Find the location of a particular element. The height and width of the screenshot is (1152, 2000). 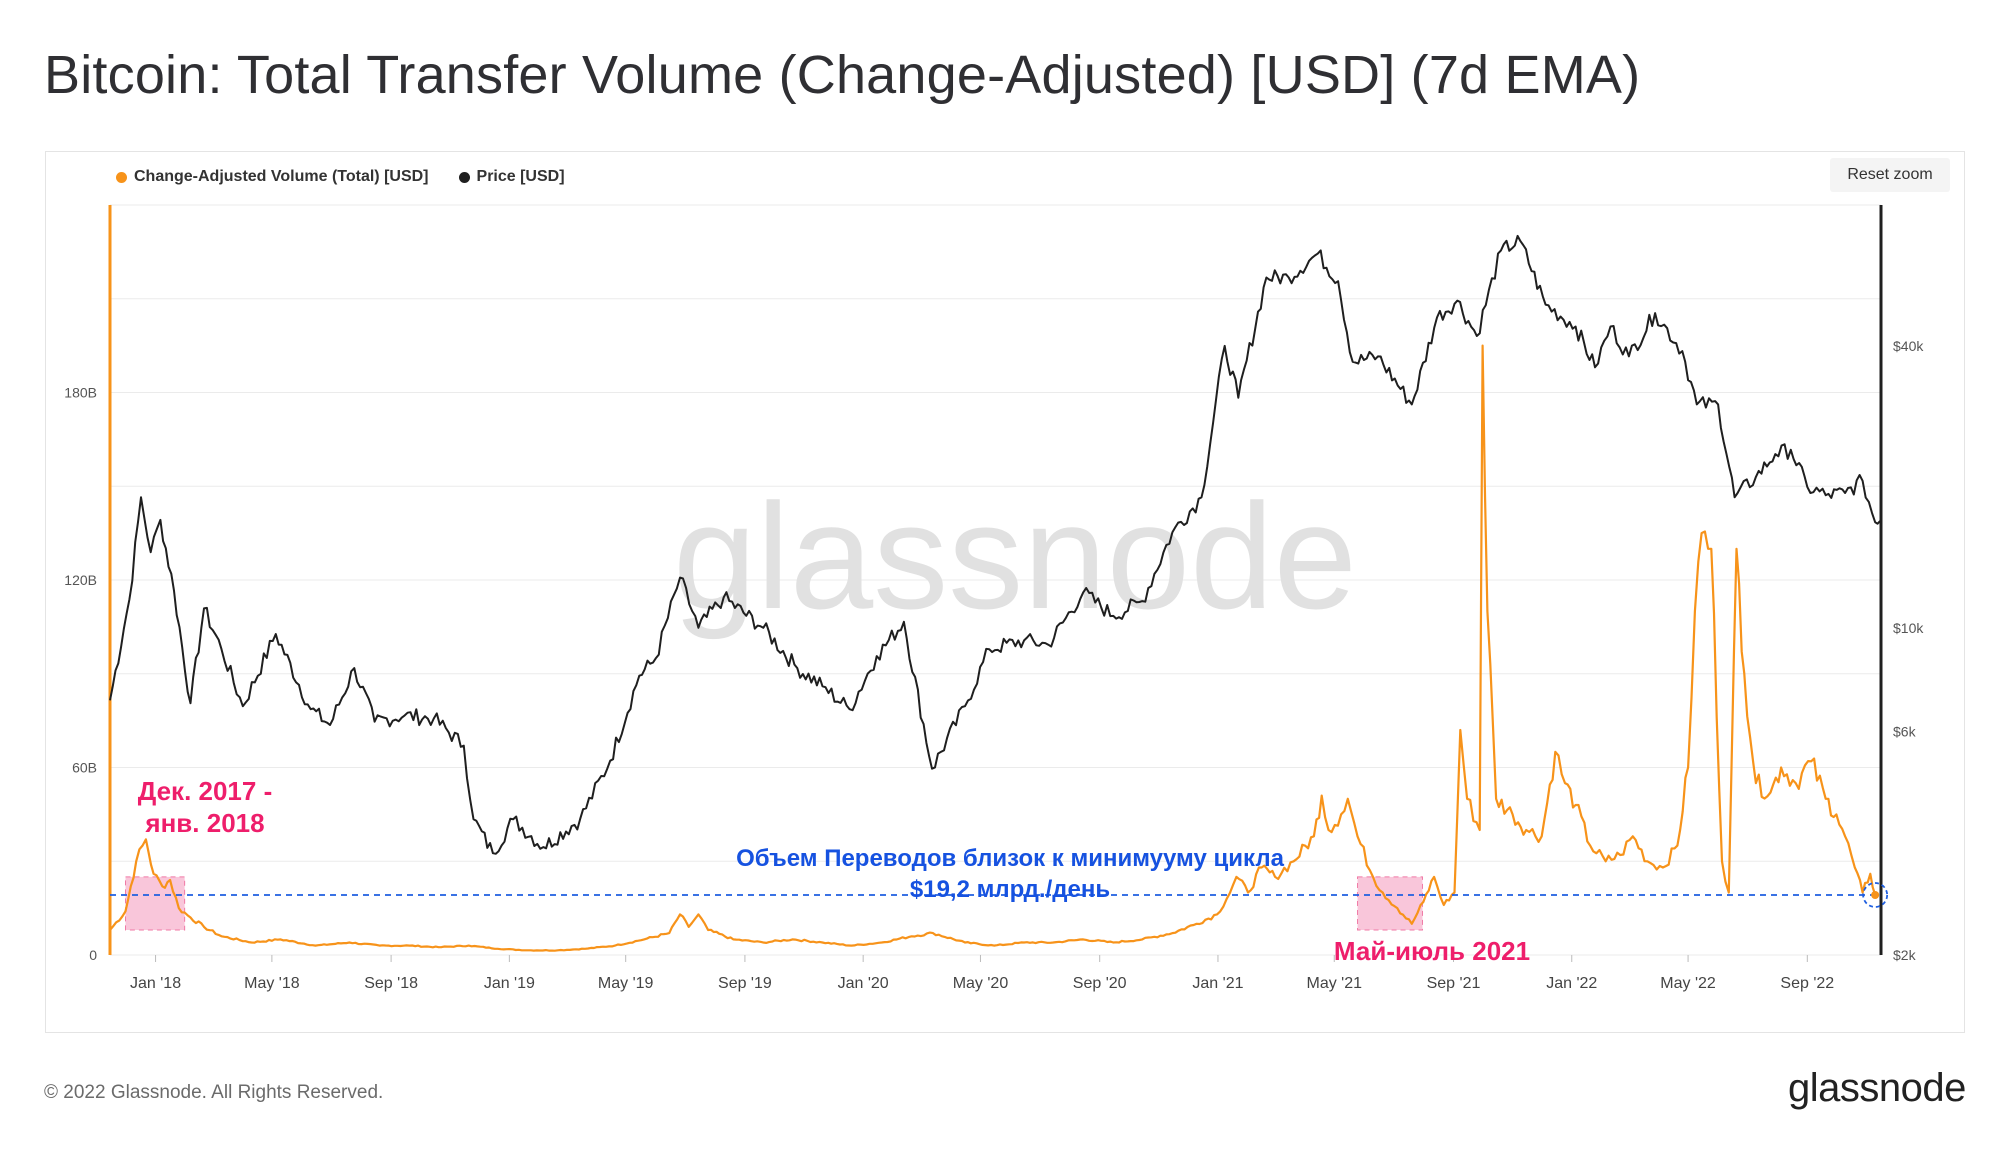

x-tick-label: Sep '19 is located at coordinates (745, 983).